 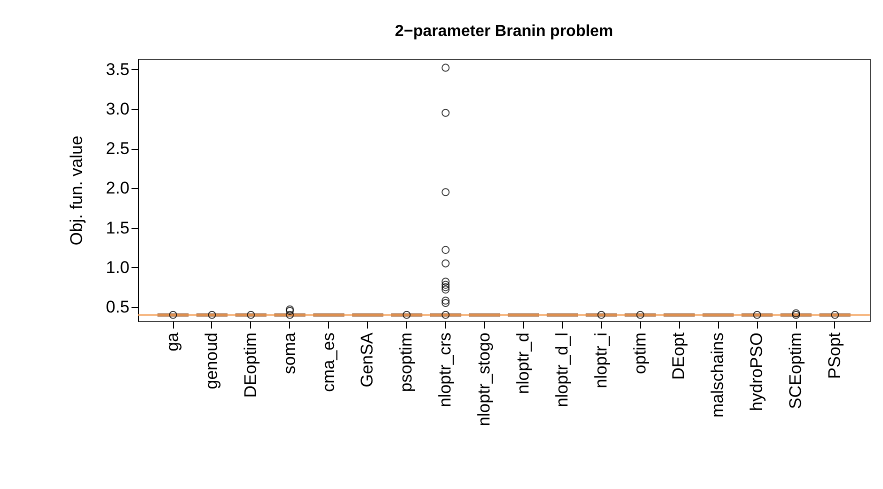 What do you see at coordinates (118, 188) in the screenshot?
I see `y-tick-label: 2.0` at bounding box center [118, 188].